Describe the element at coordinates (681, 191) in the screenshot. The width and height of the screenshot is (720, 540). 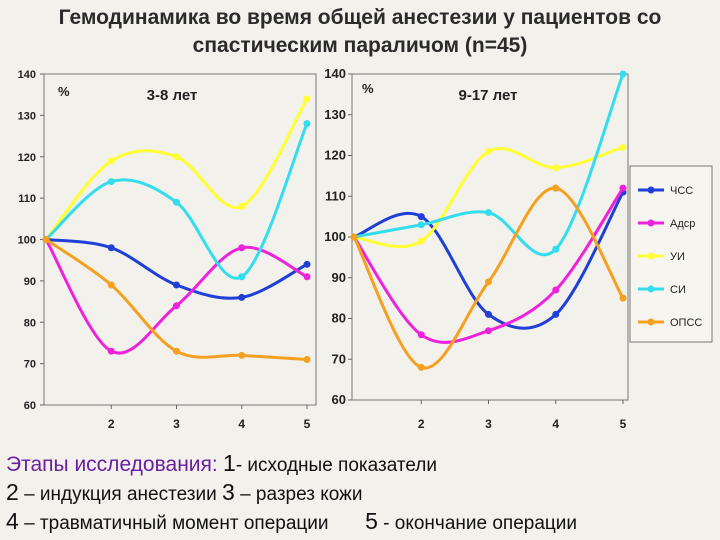
I see `legend-label-ЧСС: ЧСС` at that location.